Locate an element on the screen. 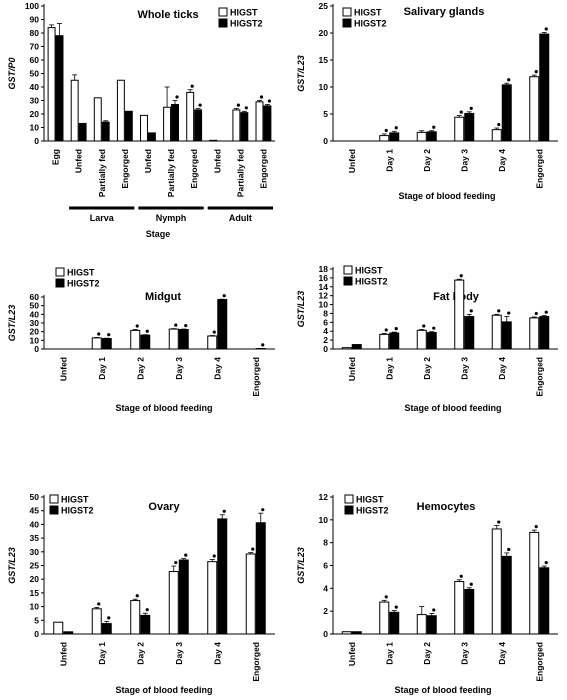  y-tick-label: 6 is located at coordinates (325, 322).